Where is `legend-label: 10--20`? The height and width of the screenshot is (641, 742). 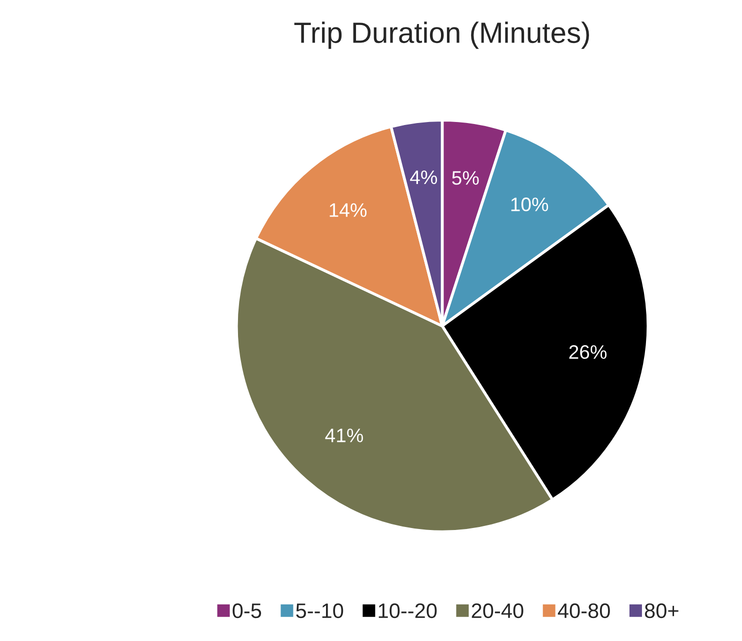
legend-label: 10--20 is located at coordinates (407, 610).